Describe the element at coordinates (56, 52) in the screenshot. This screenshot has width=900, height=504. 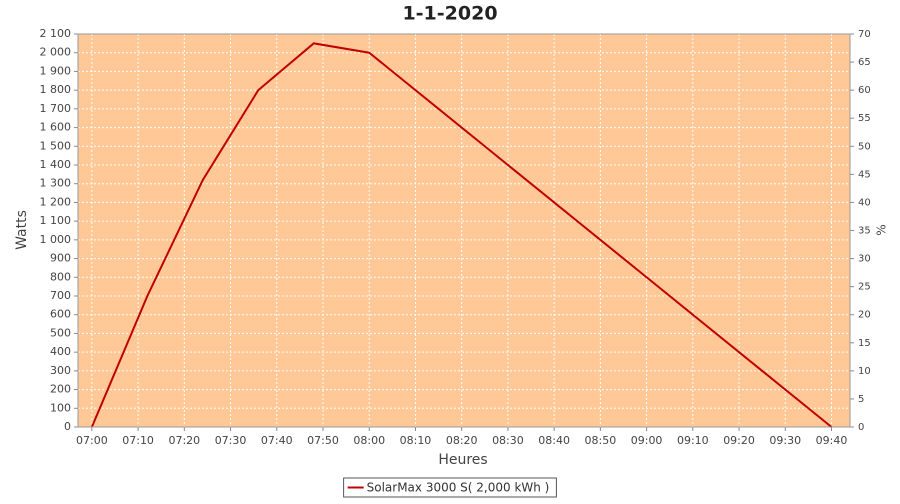
I see `y-tick-label: 2 000` at that location.